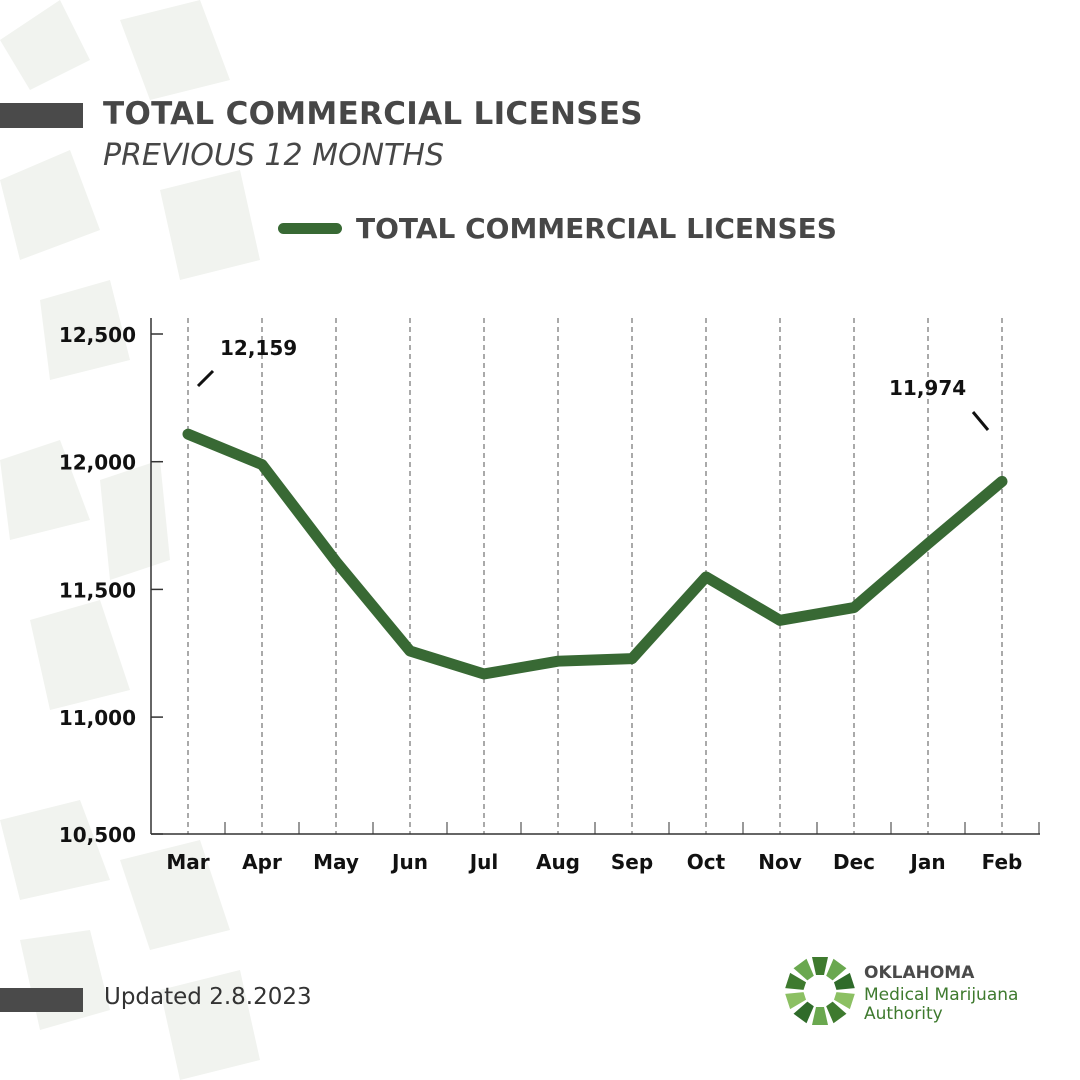  I want to click on x-tick-label: Apr, so click(262, 862).